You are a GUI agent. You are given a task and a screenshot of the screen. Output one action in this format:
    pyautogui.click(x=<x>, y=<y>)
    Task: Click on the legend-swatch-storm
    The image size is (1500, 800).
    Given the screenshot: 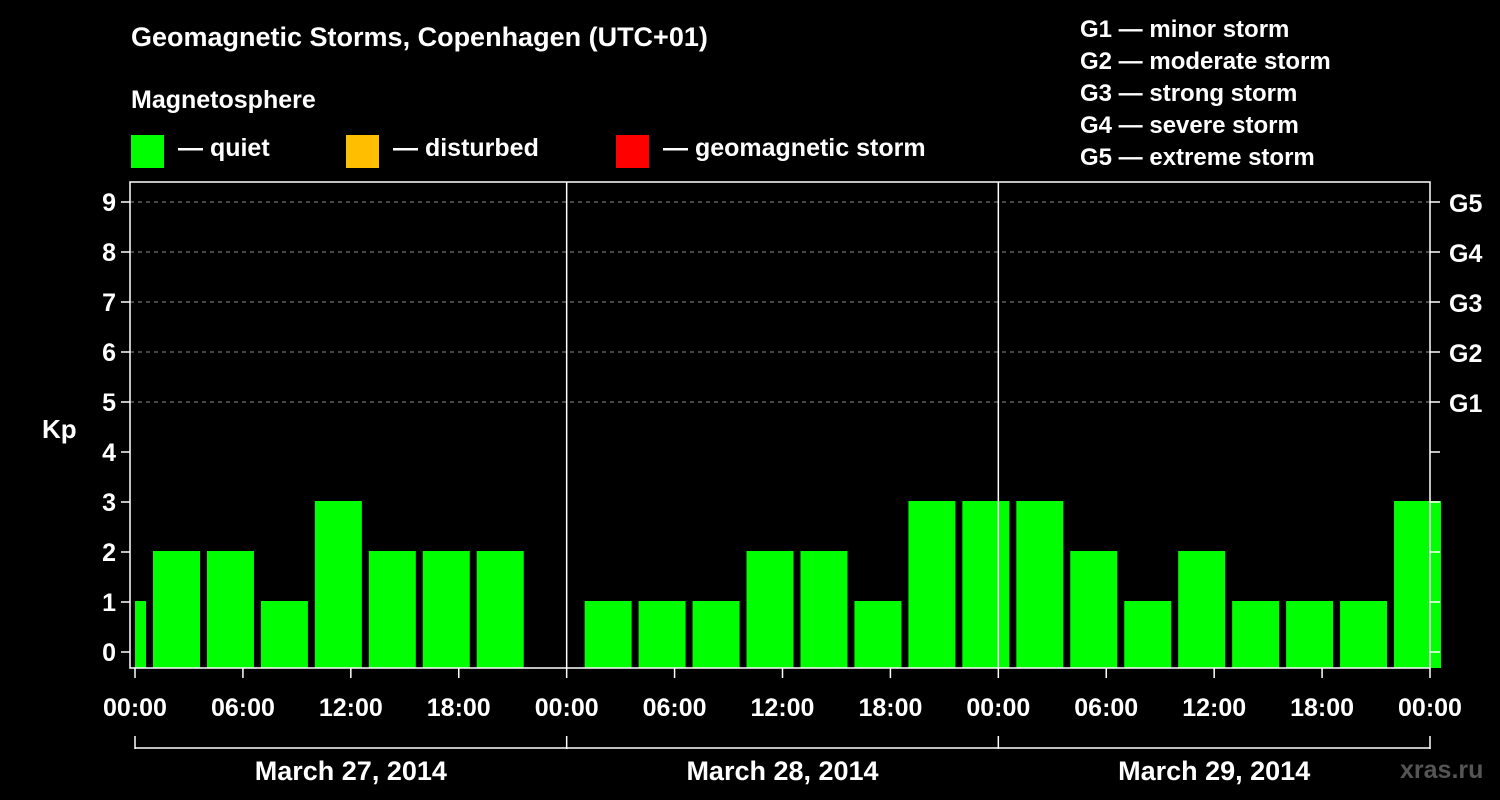 What is the action you would take?
    pyautogui.click(x=632, y=151)
    